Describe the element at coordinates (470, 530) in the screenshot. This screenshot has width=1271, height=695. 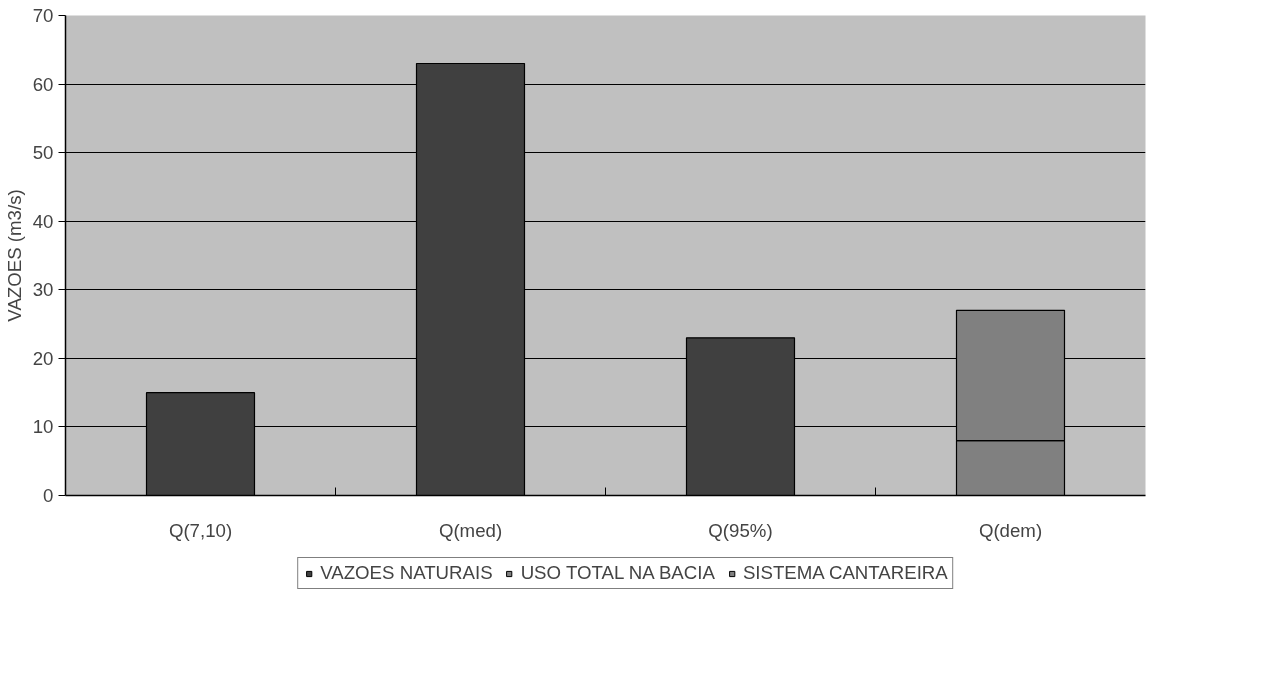
I see `x-tick-label: Q(med)` at that location.